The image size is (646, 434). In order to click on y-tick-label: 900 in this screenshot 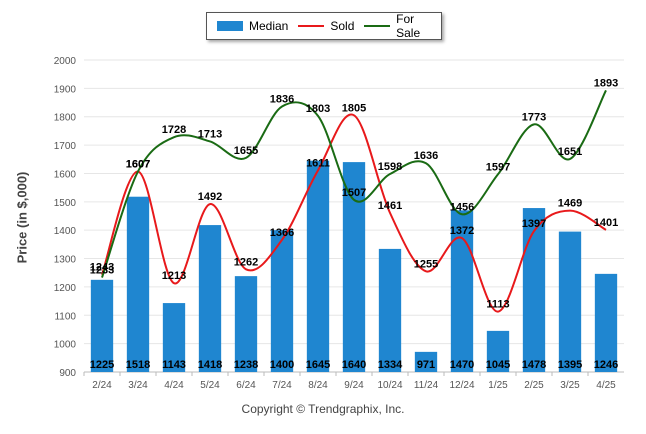, I will do `click(67, 373)`.